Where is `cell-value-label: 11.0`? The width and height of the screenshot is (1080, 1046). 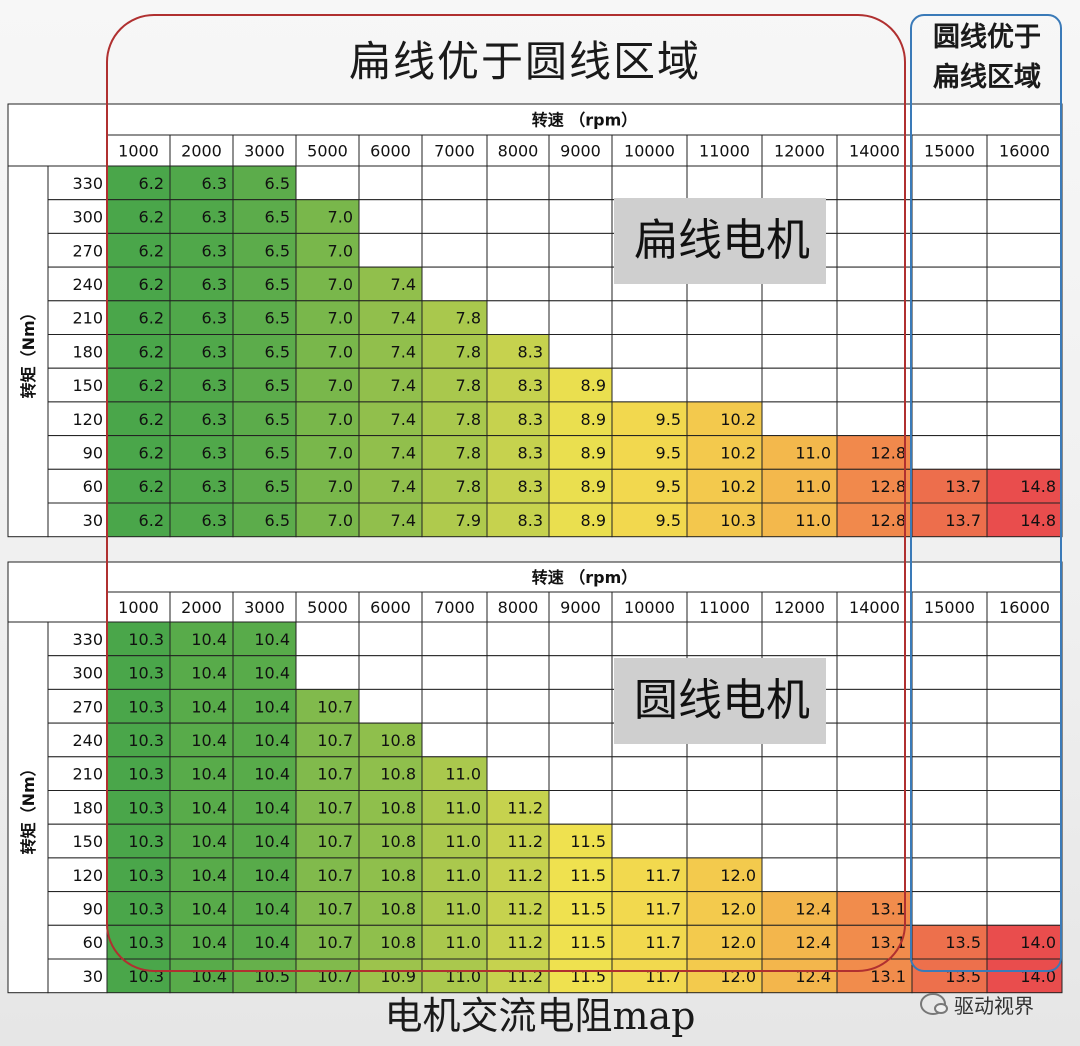
cell-value-label: 11.0 is located at coordinates (813, 520).